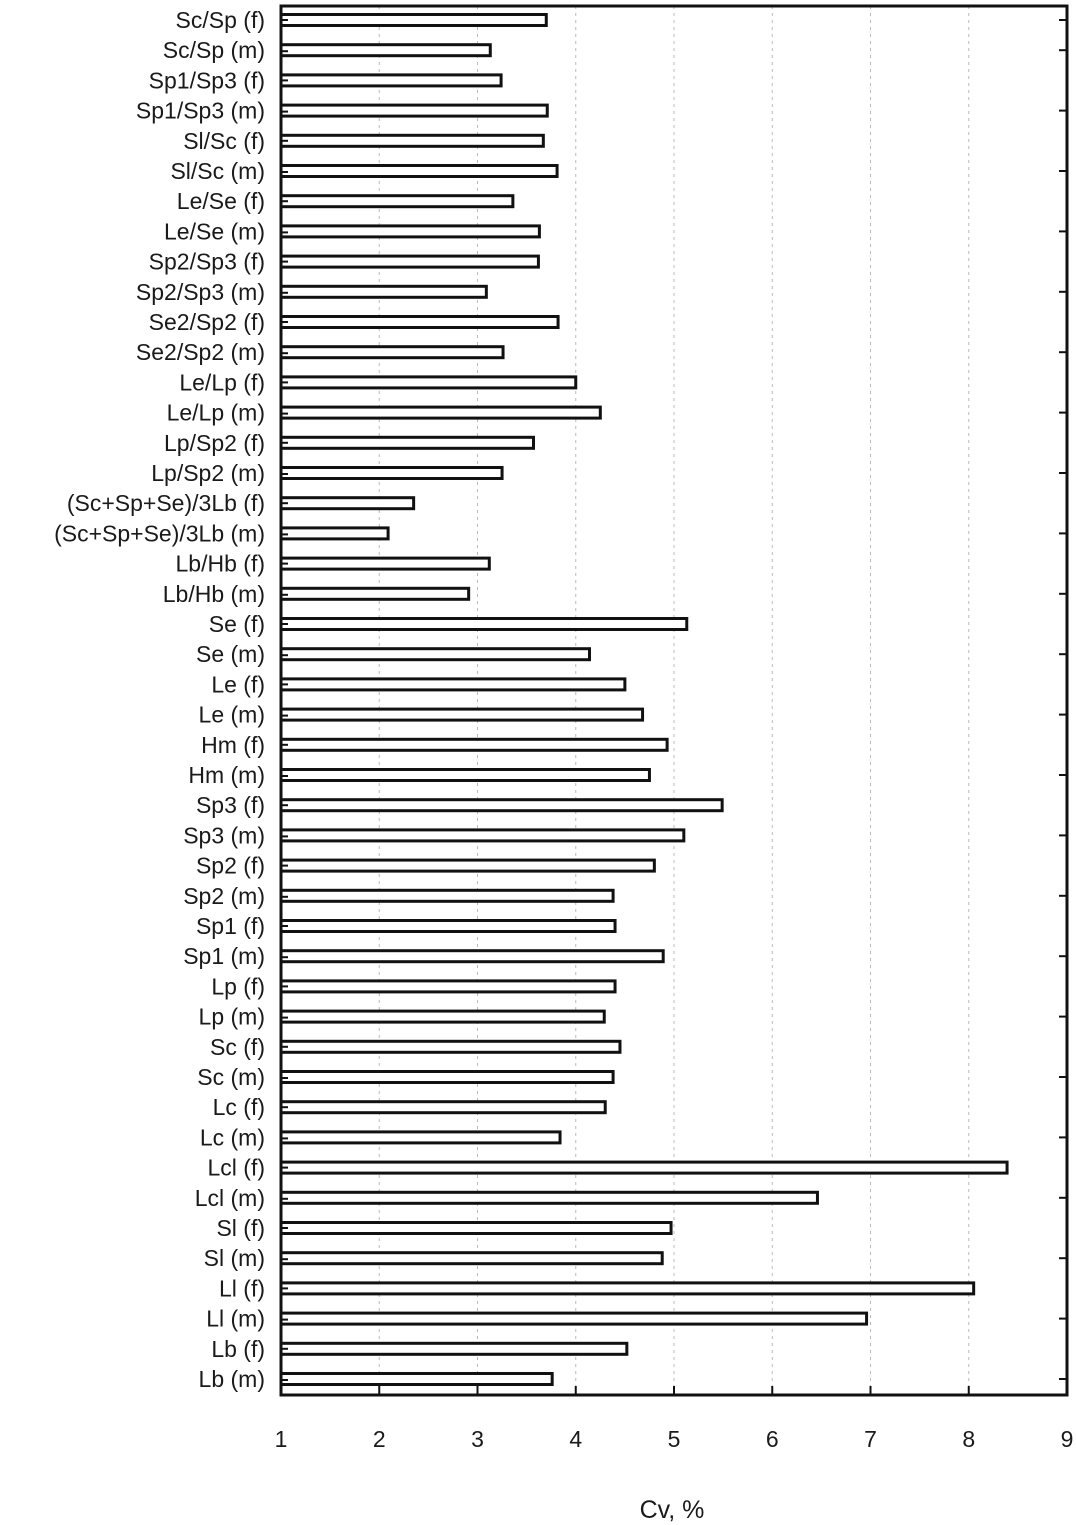 The height and width of the screenshot is (1525, 1076). Describe the element at coordinates (238, 986) in the screenshot. I see `category-label-32: Lp (f)` at that location.